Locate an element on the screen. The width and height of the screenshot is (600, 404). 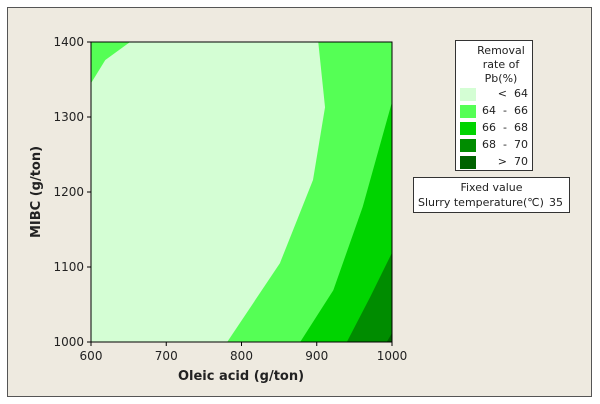
x-axis-label: Oleic acid (g/ton) is located at coordinates (241, 376).